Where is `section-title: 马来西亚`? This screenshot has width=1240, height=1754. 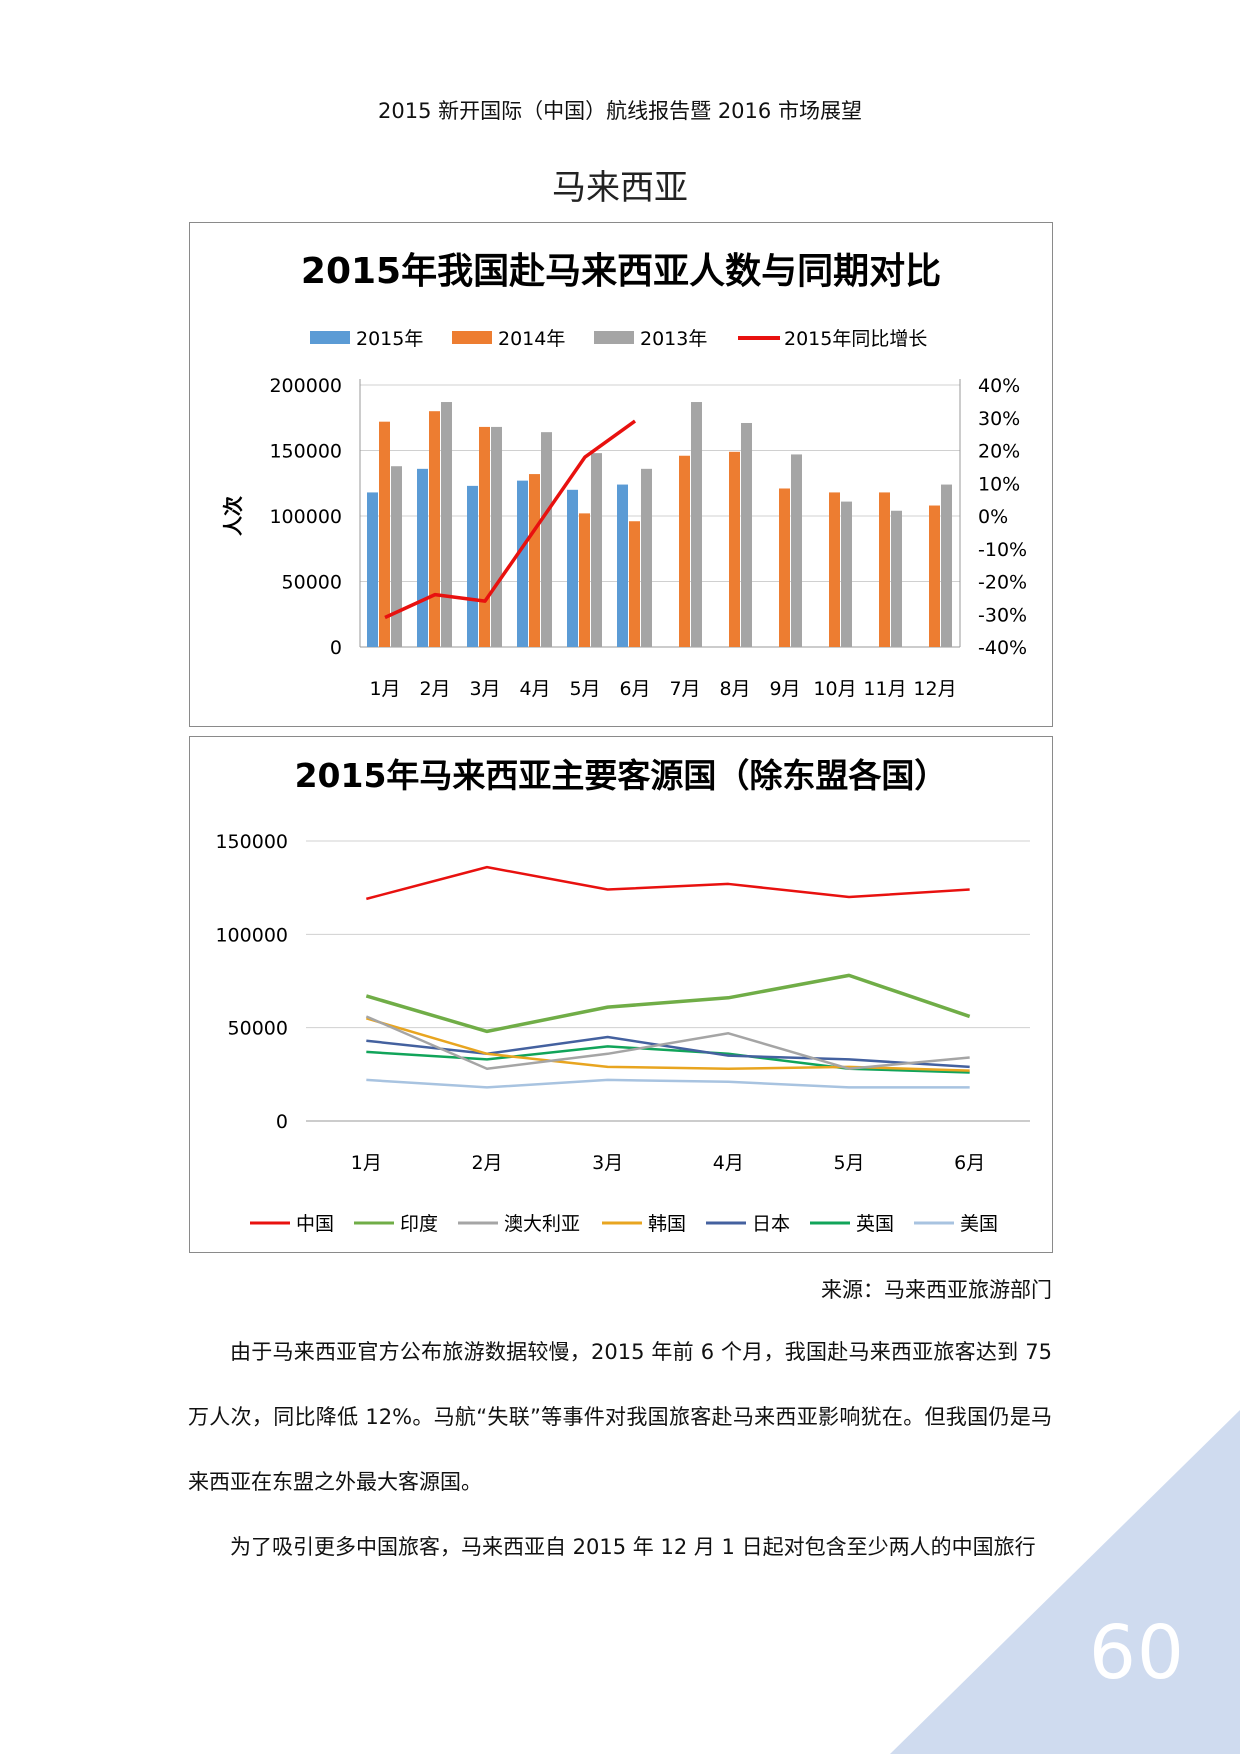 section-title: 马来西亚 is located at coordinates (620, 188).